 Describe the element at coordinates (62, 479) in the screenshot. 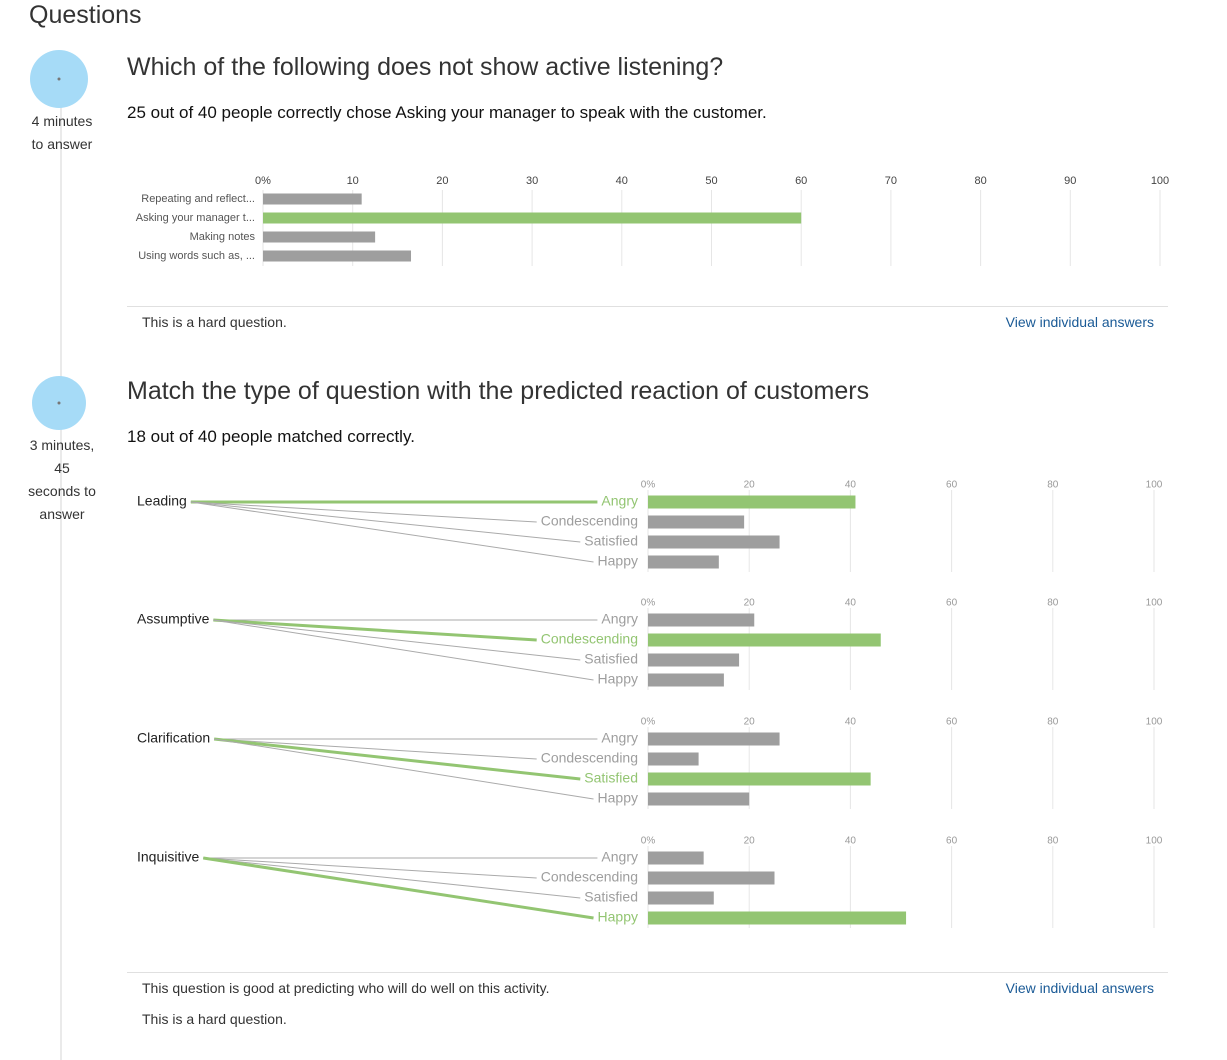

I see `time-to-answer: 3 minutes, 45 seconds to answer` at that location.